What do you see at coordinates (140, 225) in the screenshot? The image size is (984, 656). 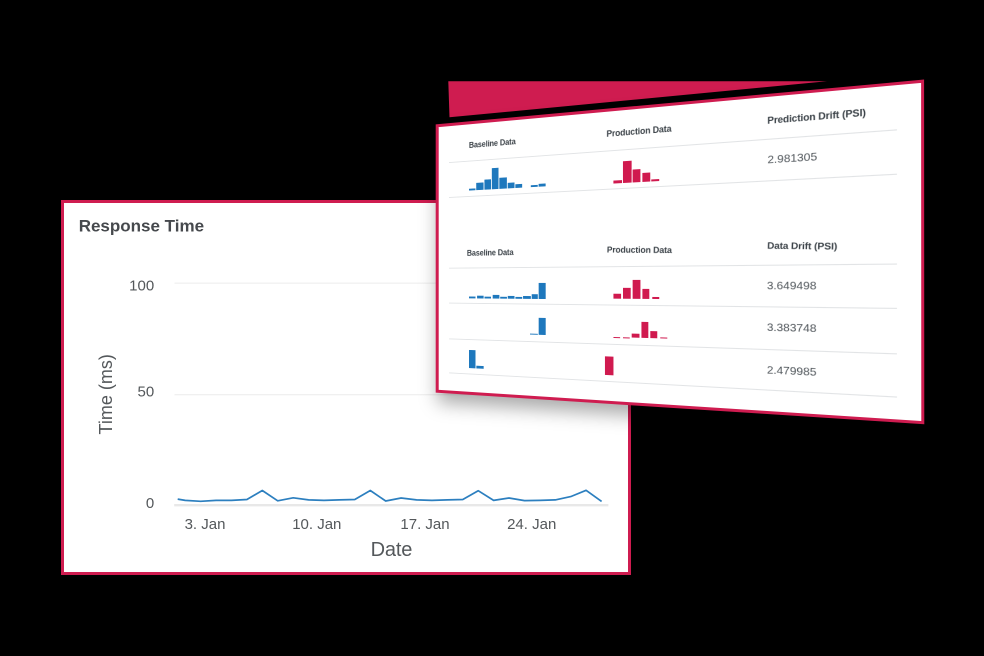 I see `svg-text: Response Time` at bounding box center [140, 225].